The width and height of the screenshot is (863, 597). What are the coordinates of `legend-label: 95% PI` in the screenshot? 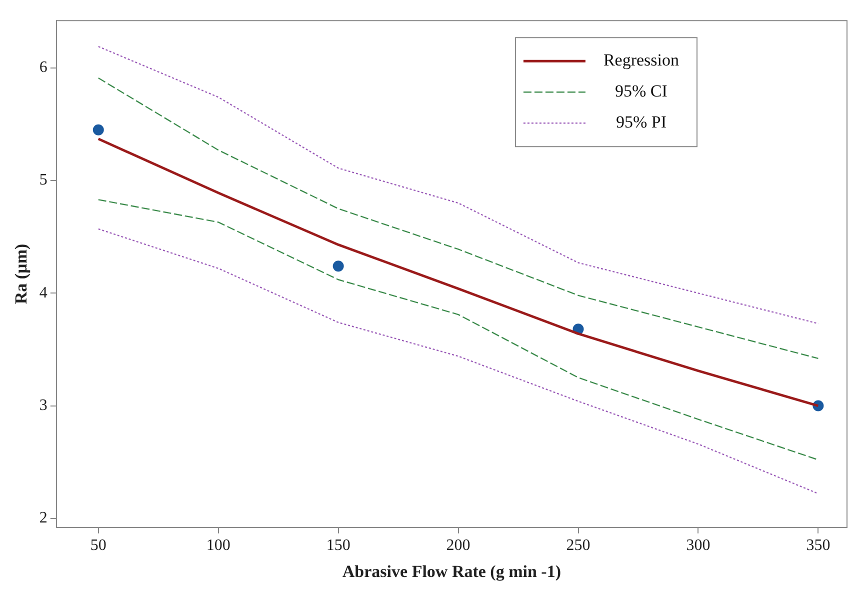 It's located at (641, 122).